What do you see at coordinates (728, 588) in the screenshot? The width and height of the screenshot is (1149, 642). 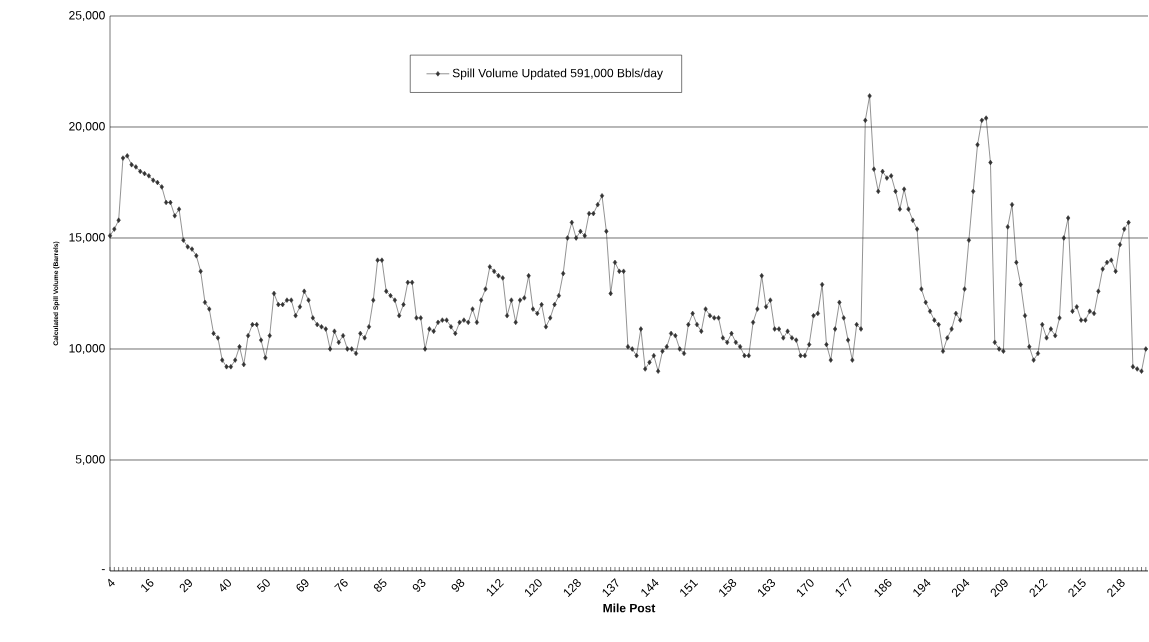 I see `x-tick-label: 158` at bounding box center [728, 588].